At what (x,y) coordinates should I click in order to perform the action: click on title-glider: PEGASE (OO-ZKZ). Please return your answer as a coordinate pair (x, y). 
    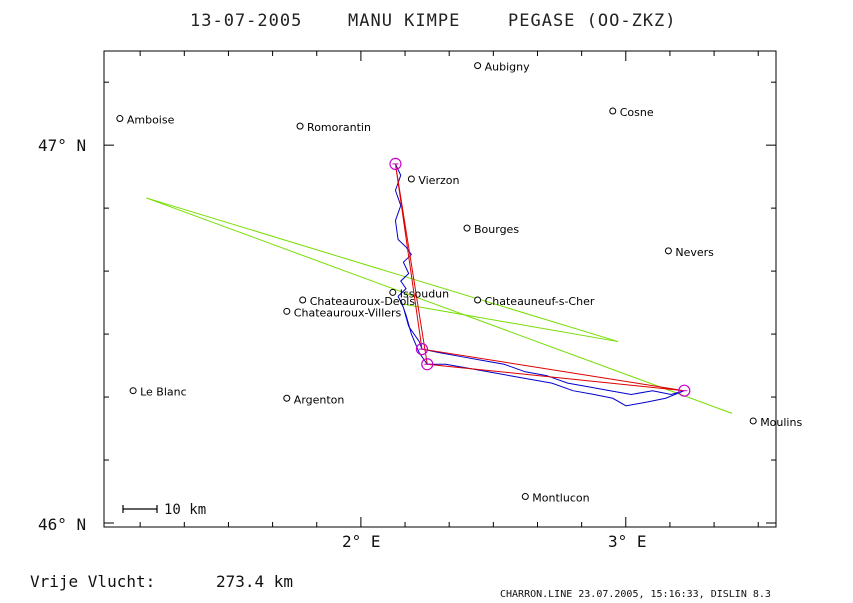
    Looking at the image, I should click on (592, 21).